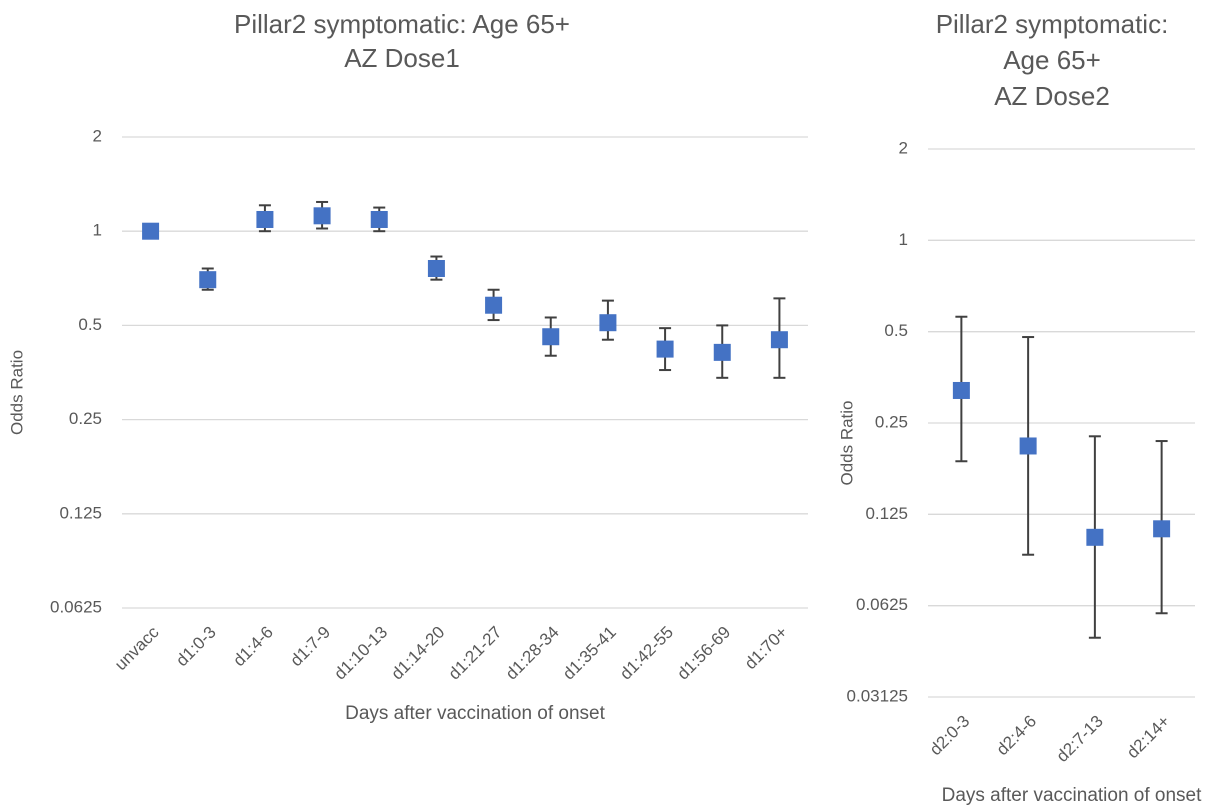 This screenshot has width=1211, height=810. What do you see at coordinates (418, 653) in the screenshot?
I see `x-tick-label: d1:14-20` at bounding box center [418, 653].